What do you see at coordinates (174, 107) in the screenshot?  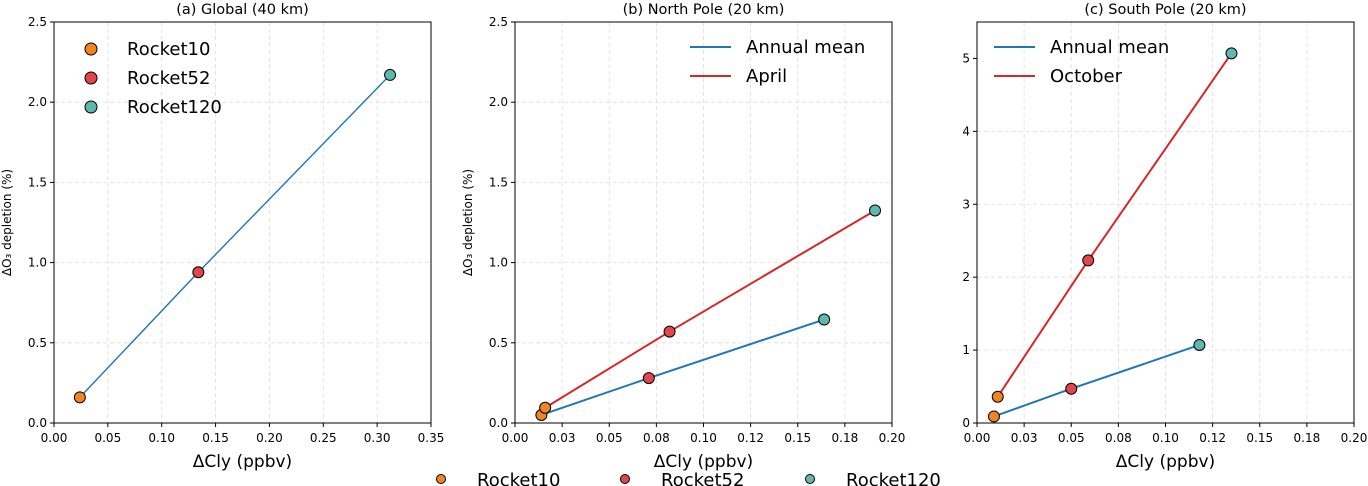 I see `legend-label: Rocket120` at bounding box center [174, 107].